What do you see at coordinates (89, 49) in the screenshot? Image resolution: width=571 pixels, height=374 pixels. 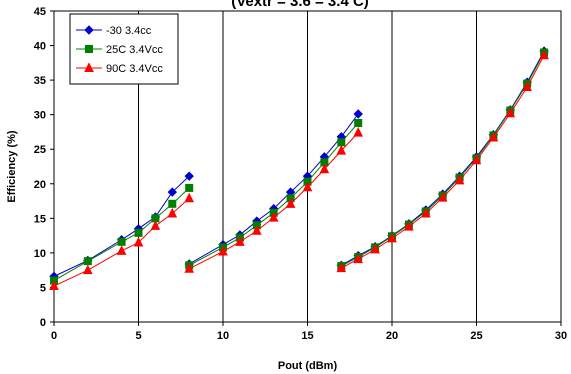 I see `legend-marker` at bounding box center [89, 49].